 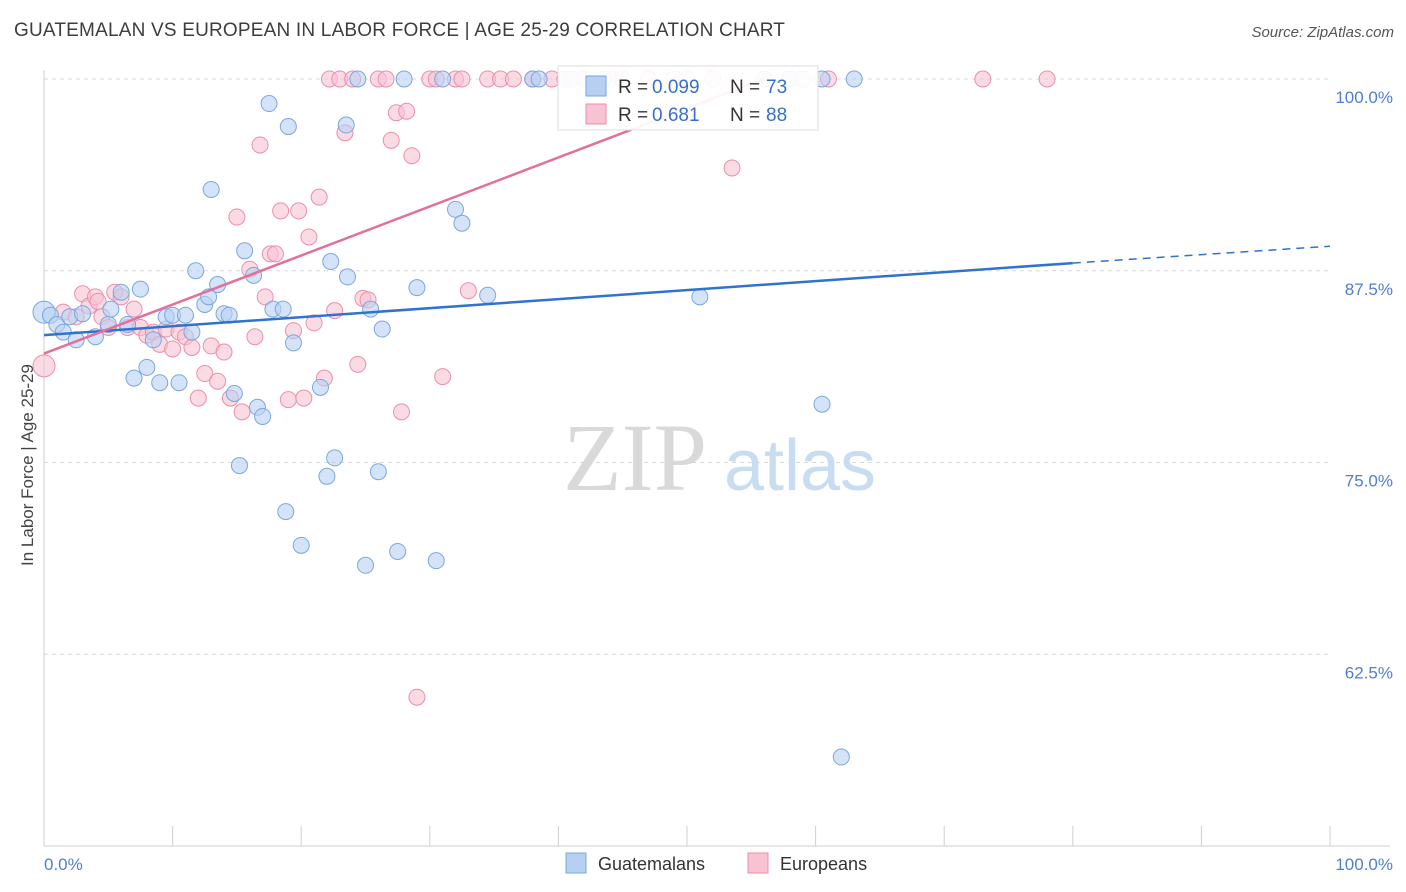 What do you see at coordinates (1364, 97) in the screenshot?
I see `y-tick-label: 100.0%` at bounding box center [1364, 97].